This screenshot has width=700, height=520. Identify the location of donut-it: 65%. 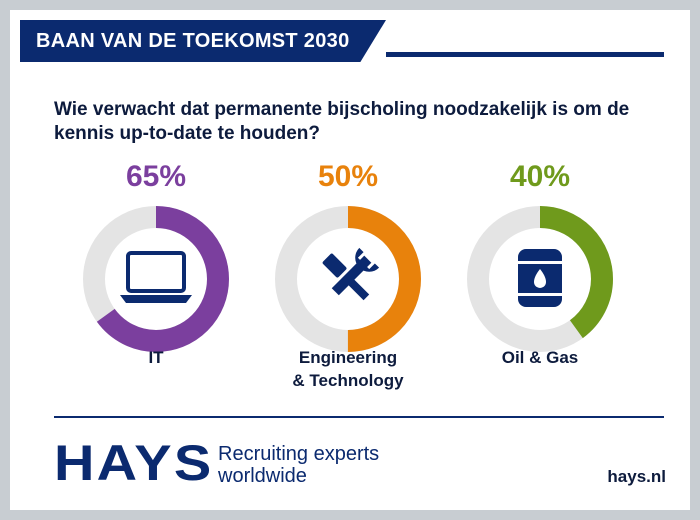
(156, 258).